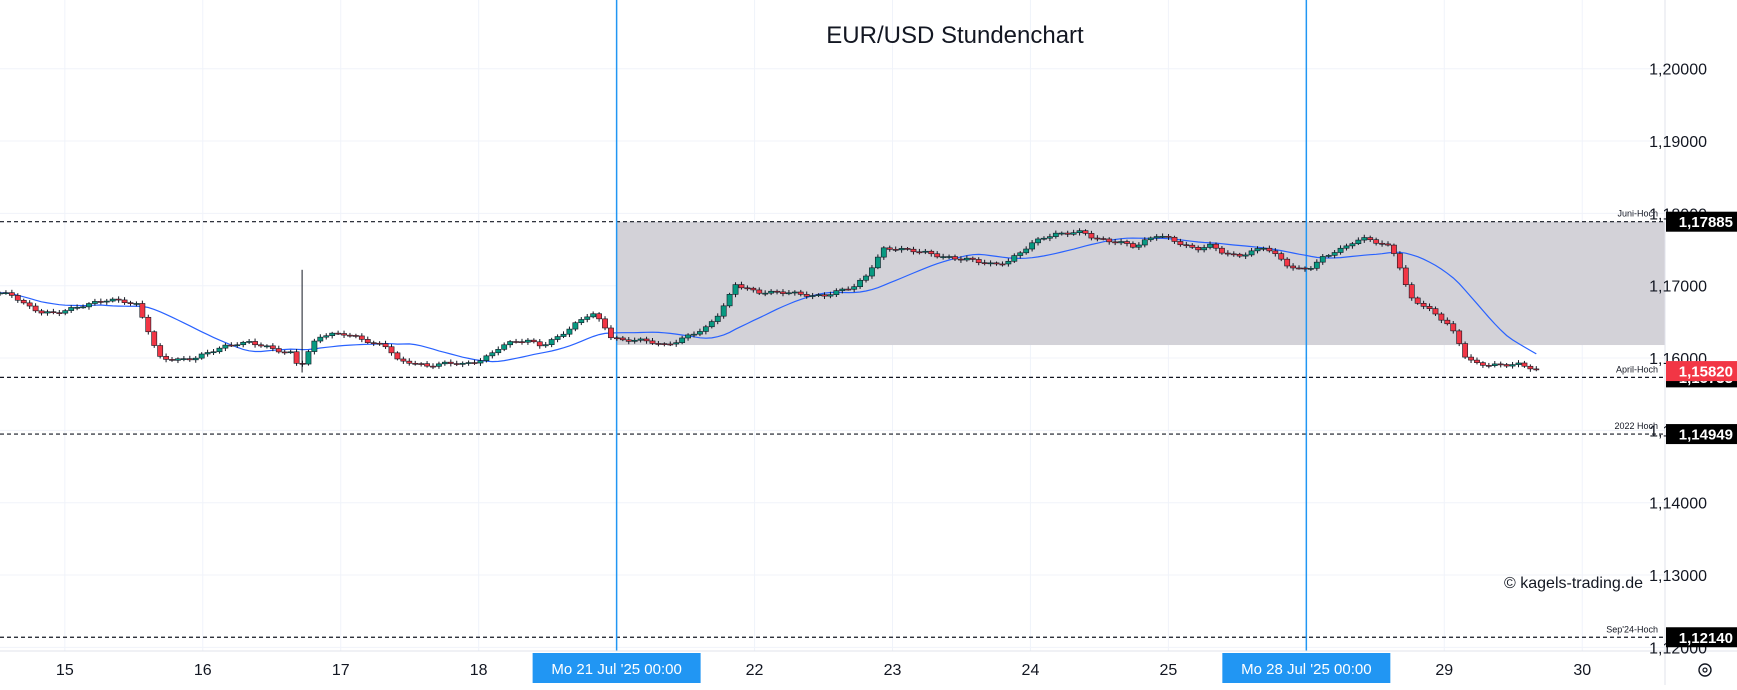  Describe the element at coordinates (1140, 283) in the screenshot. I see `range-box-layer` at that location.